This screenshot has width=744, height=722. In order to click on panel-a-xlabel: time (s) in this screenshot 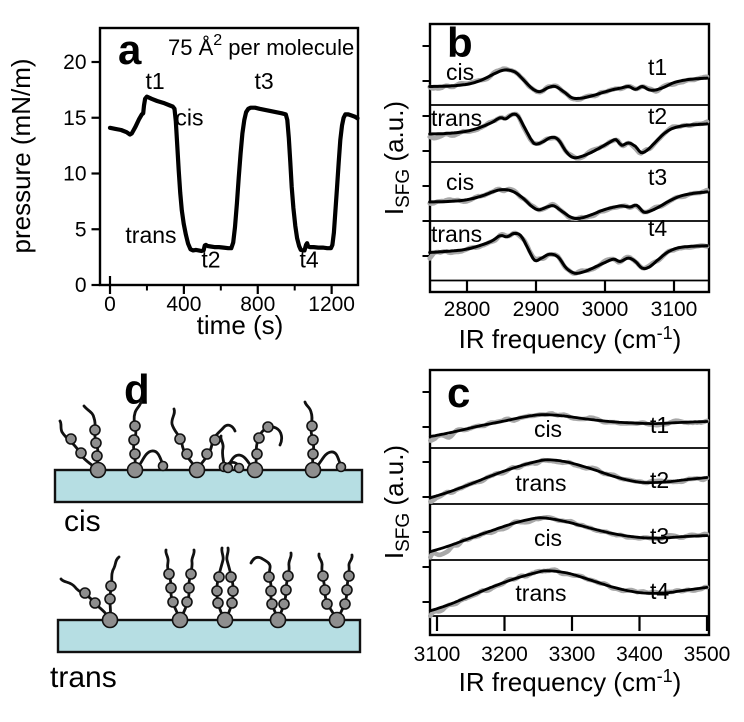, I will do `click(240, 325)`.